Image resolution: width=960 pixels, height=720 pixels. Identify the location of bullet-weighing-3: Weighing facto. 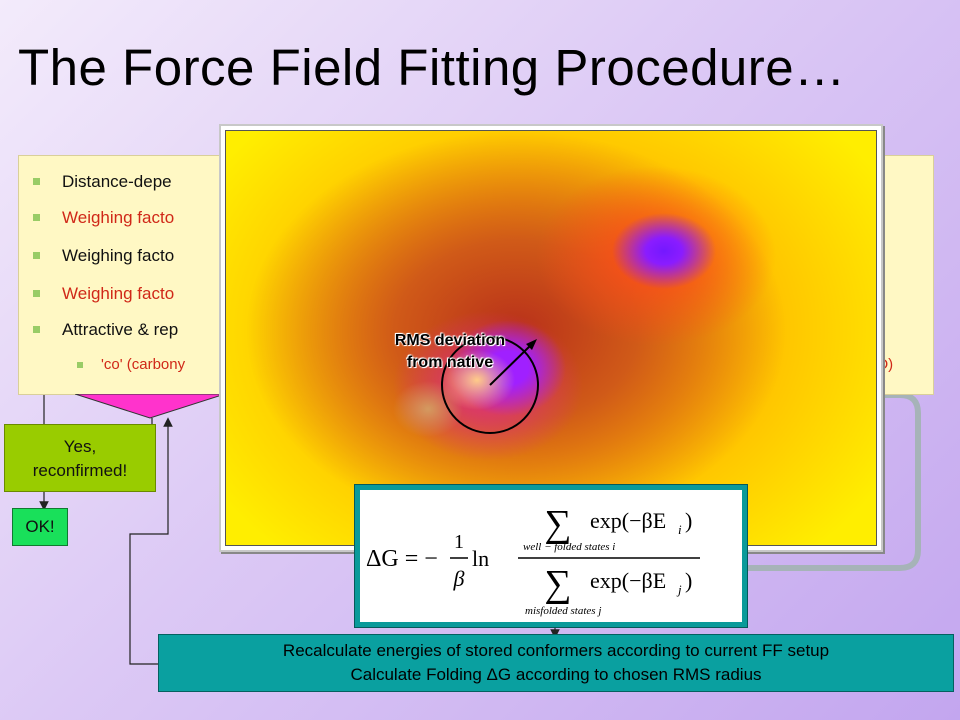
(103, 294).